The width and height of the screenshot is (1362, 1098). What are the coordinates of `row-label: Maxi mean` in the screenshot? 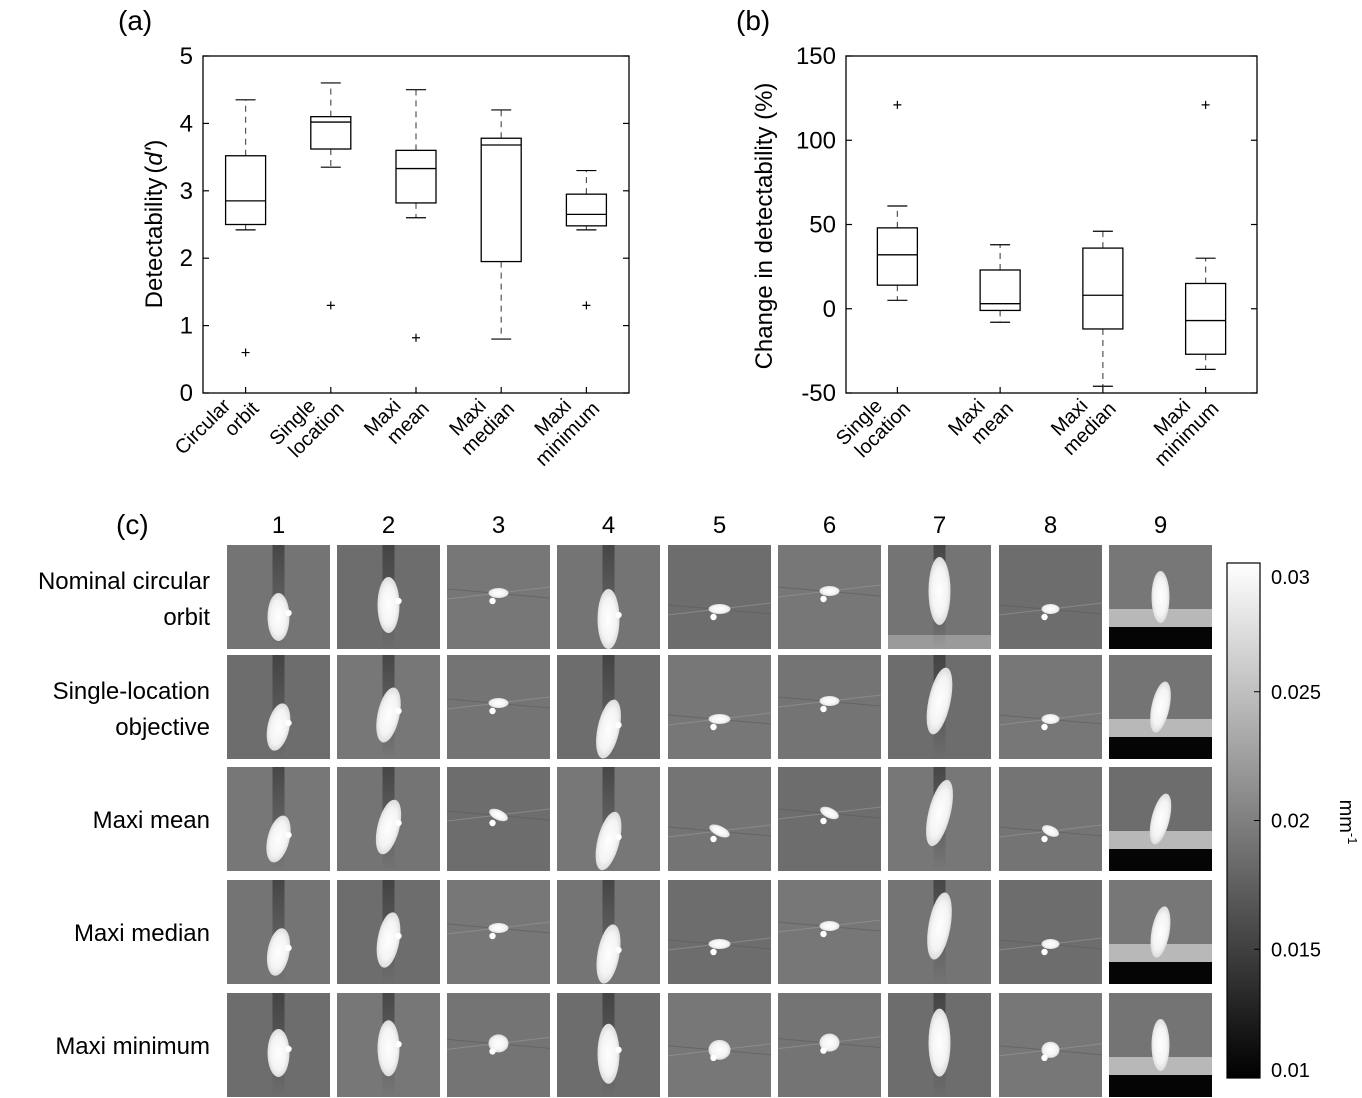 It's located at (151, 820).